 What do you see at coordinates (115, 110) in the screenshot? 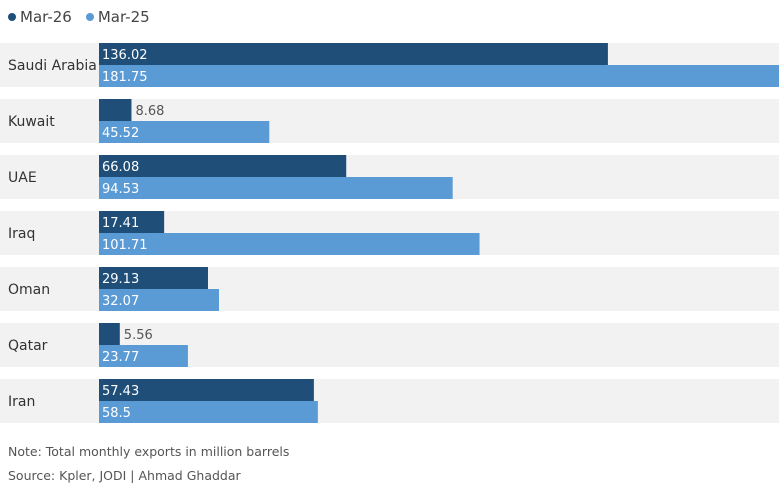
I see `bar-kuwait-mar26` at bounding box center [115, 110].